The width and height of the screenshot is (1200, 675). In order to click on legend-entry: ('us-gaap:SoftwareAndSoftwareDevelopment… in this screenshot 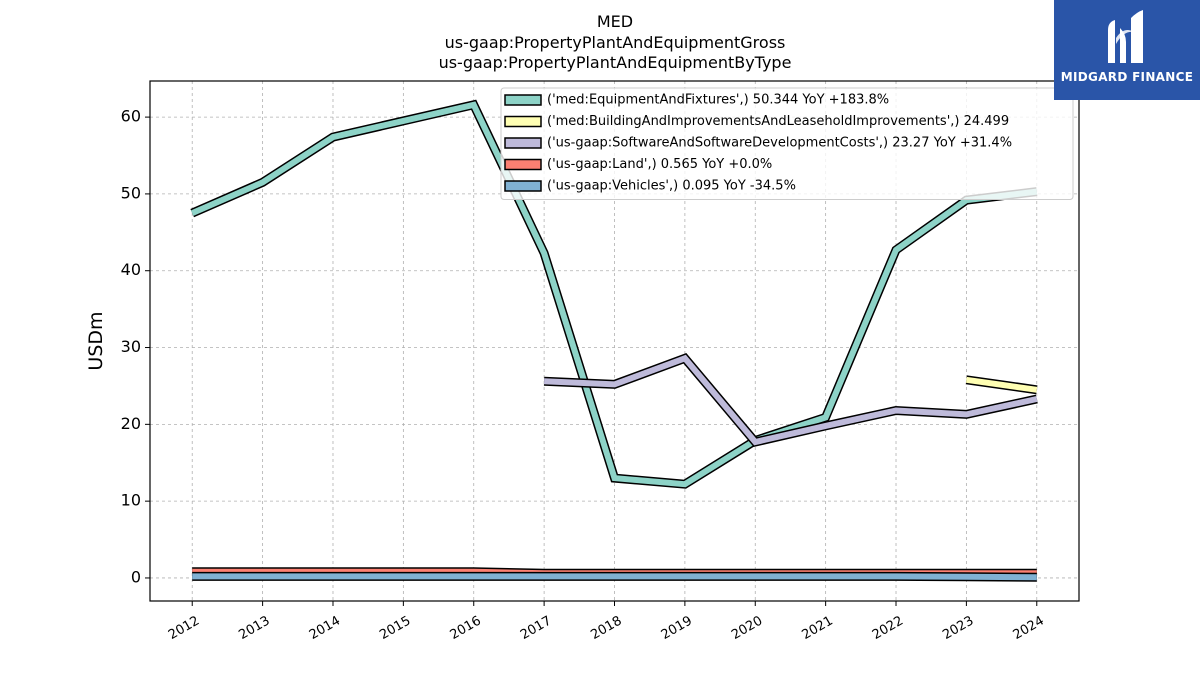, I will do `click(779, 143)`.